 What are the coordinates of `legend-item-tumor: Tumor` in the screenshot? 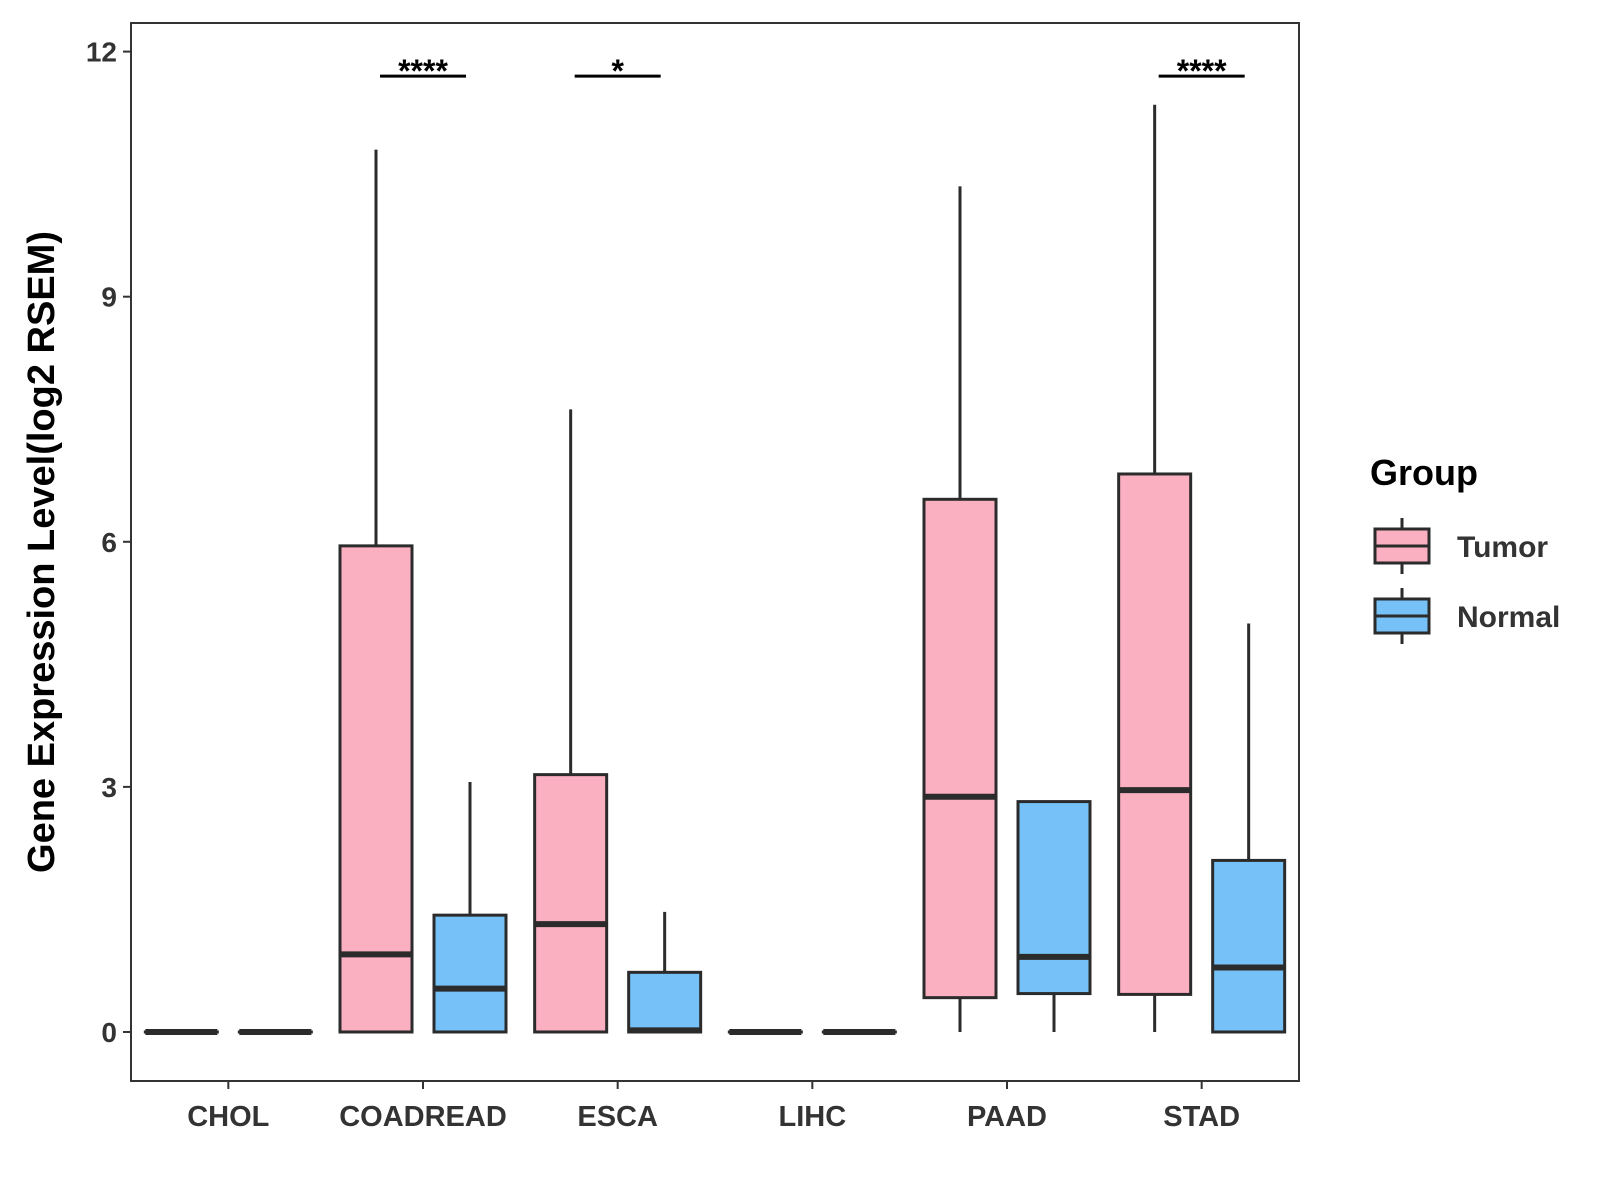 It's located at (1460, 546).